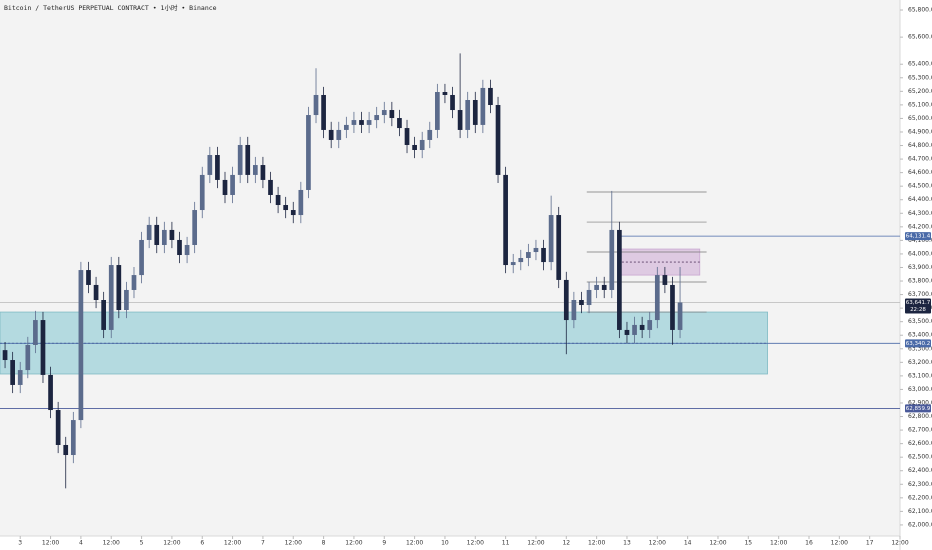 This screenshot has height=550, width=932. What do you see at coordinates (920, 104) in the screenshot?
I see `y-tick-label: 65,100.0` at bounding box center [920, 104].